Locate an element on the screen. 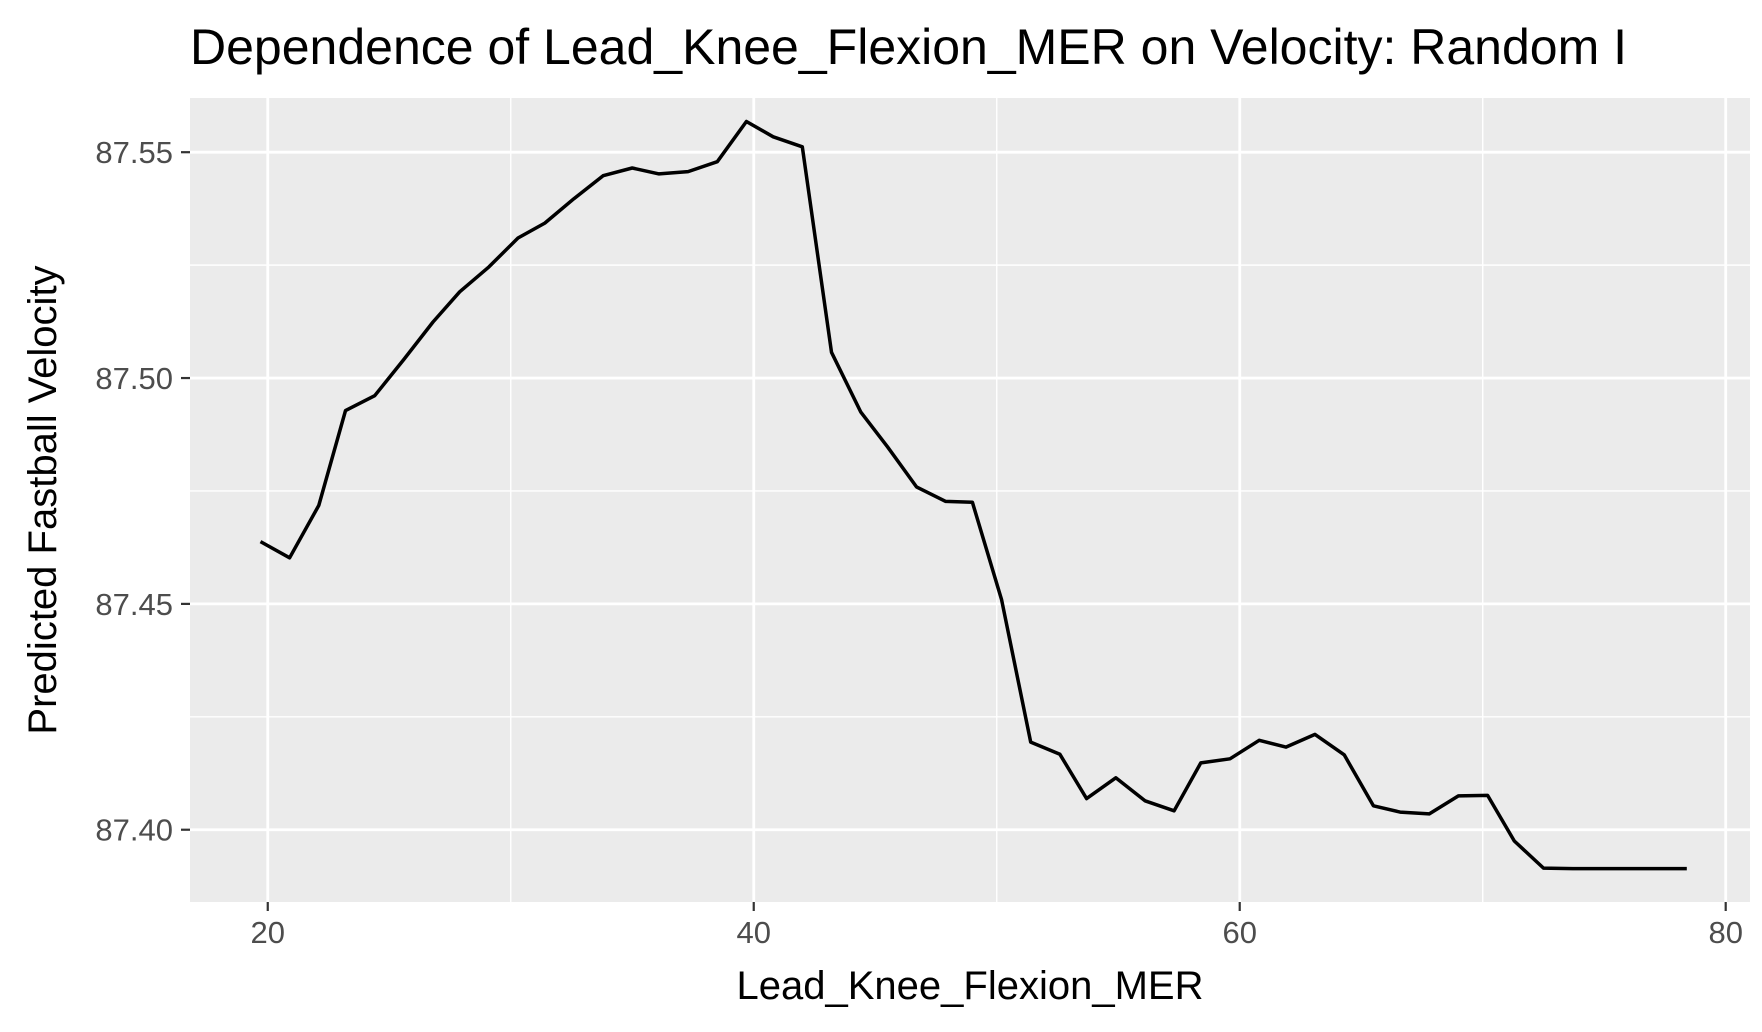  x-axis-title: Lead_Knee_Flexion_MER is located at coordinates (970, 986).